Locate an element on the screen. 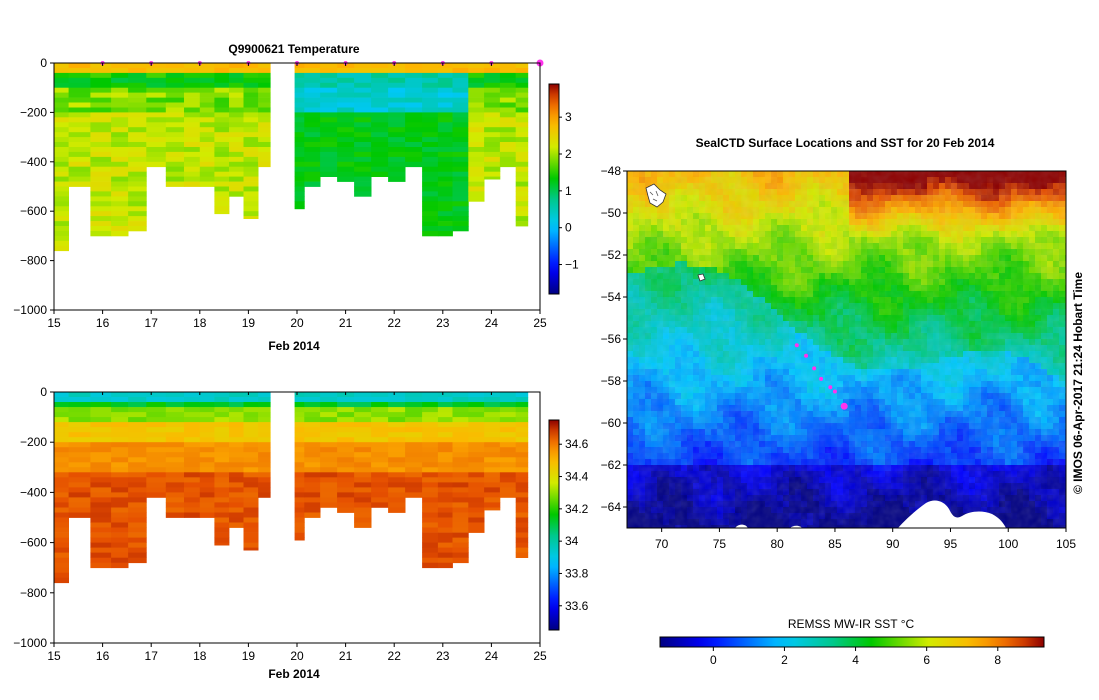 Image resolution: width=1099 pixels, height=700 pixels. temperature-colorbar is located at coordinates (554, 189).